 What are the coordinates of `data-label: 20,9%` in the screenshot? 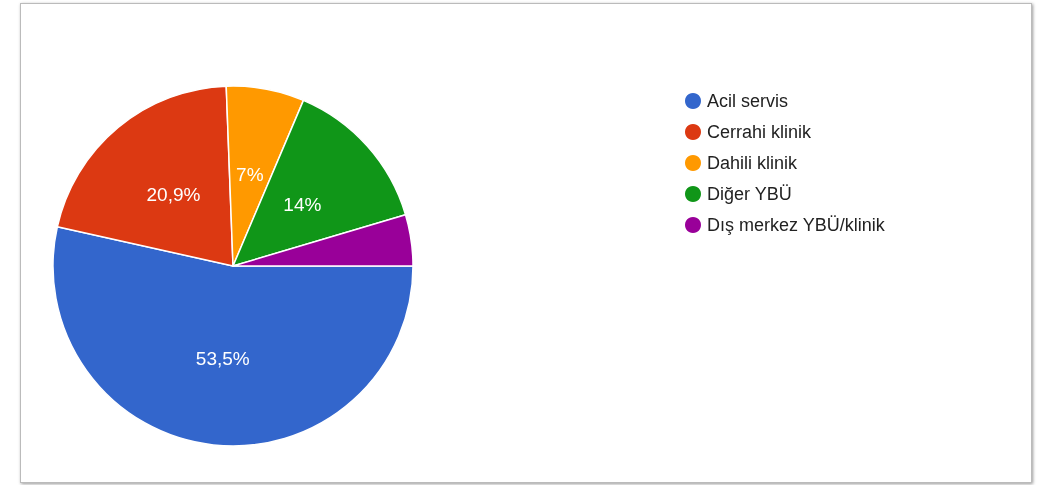 It's located at (173, 195).